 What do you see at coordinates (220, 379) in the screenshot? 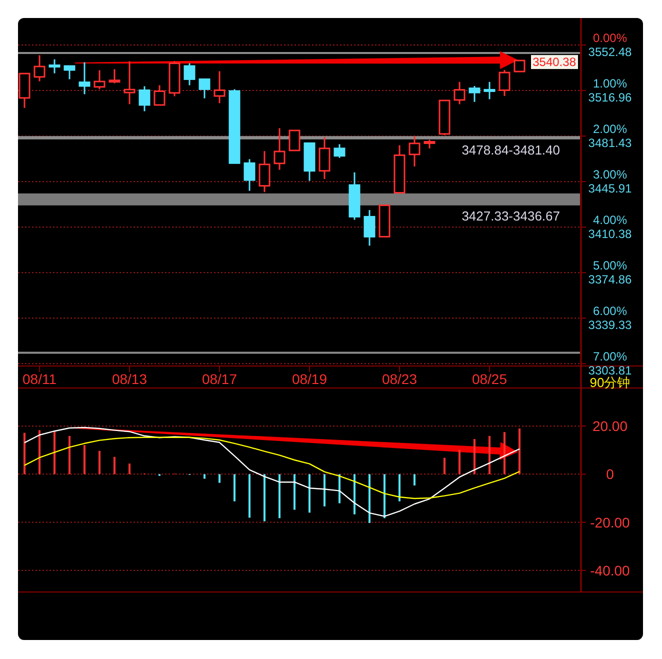
I see `x-tick-label: 08/17` at bounding box center [220, 379].